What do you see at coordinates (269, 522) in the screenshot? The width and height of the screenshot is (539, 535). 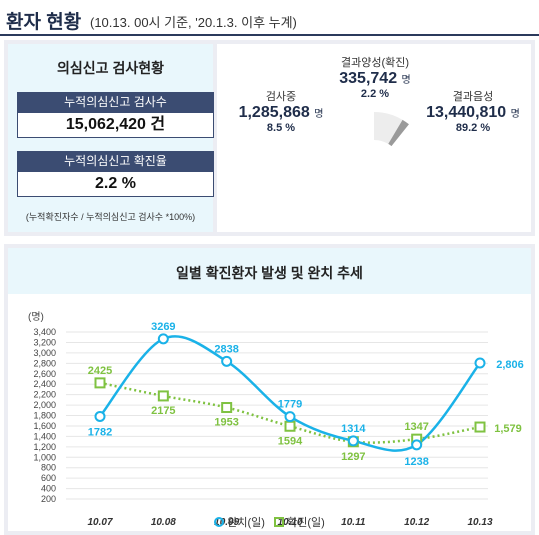 I see `chart-legend: 완치(일) 확진(일)` at bounding box center [269, 522].